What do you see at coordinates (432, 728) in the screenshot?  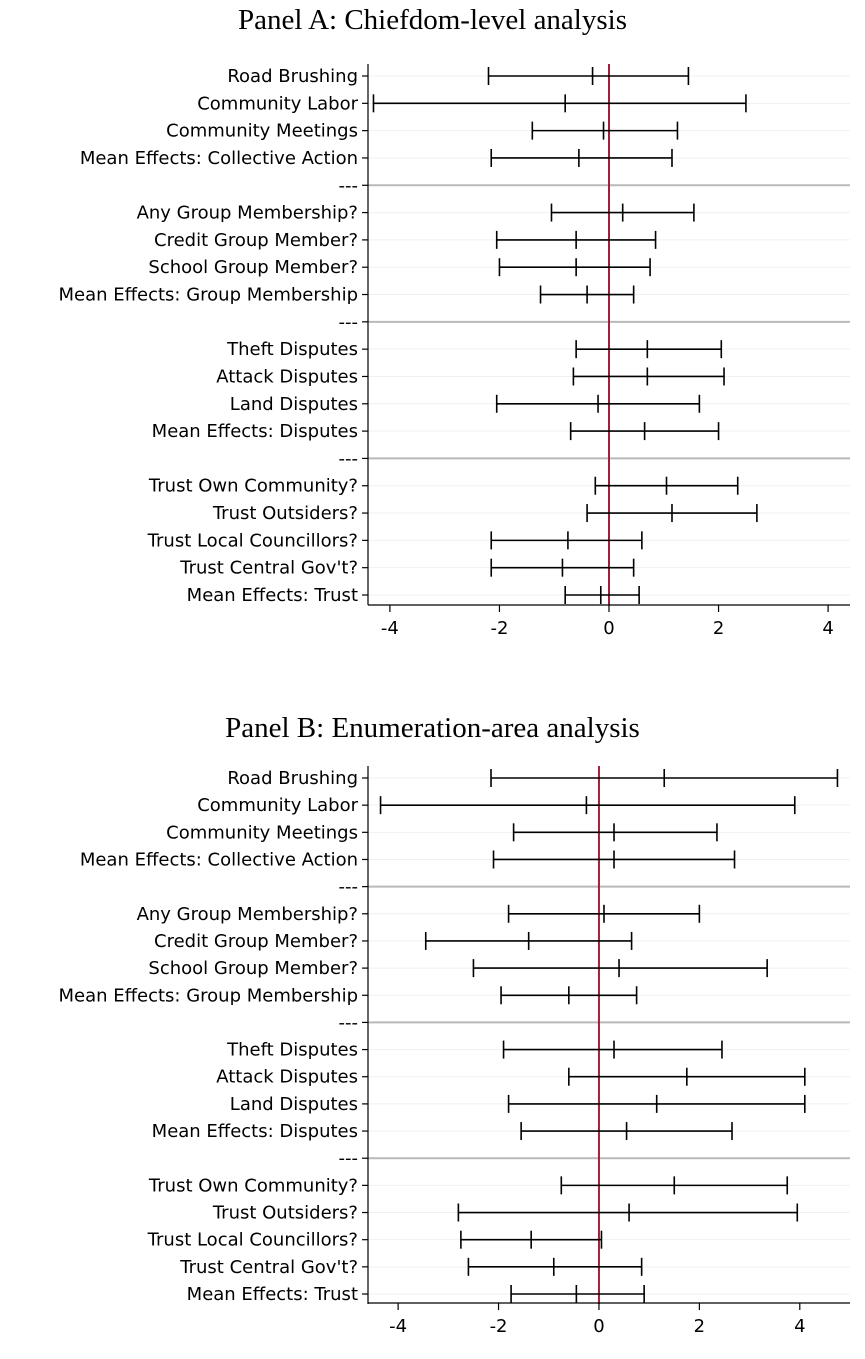 I see `panel-b-title: Panel B: Enumeration-area analysis` at bounding box center [432, 728].